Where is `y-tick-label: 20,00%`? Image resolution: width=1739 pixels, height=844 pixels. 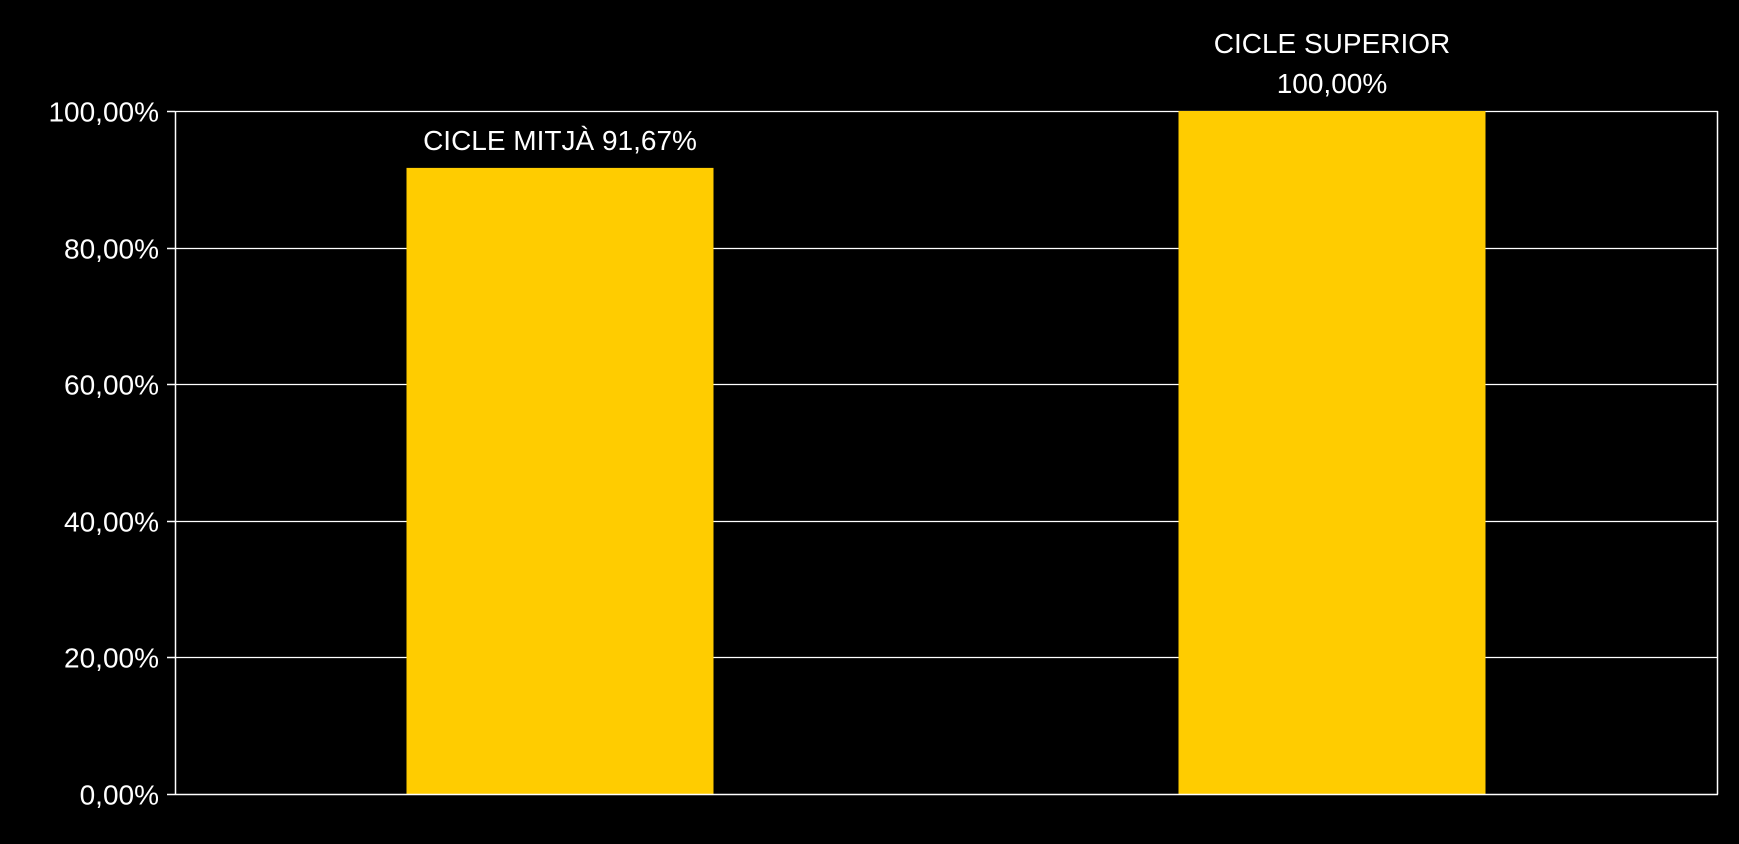 y-tick-label: 20,00% is located at coordinates (111, 658).